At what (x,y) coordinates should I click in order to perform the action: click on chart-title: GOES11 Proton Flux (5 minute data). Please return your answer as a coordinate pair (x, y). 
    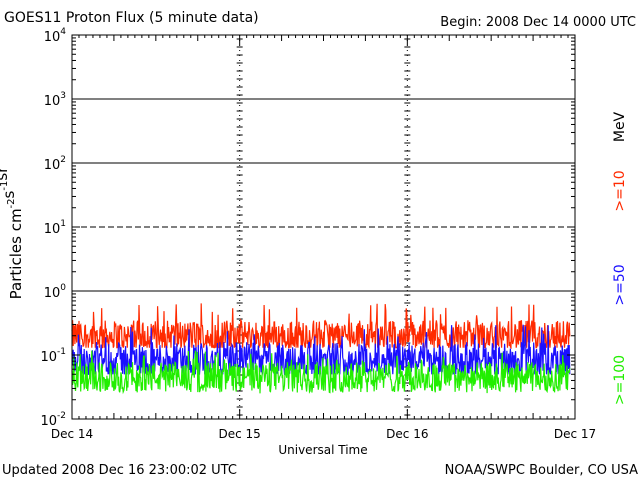
    Looking at the image, I should click on (131, 18).